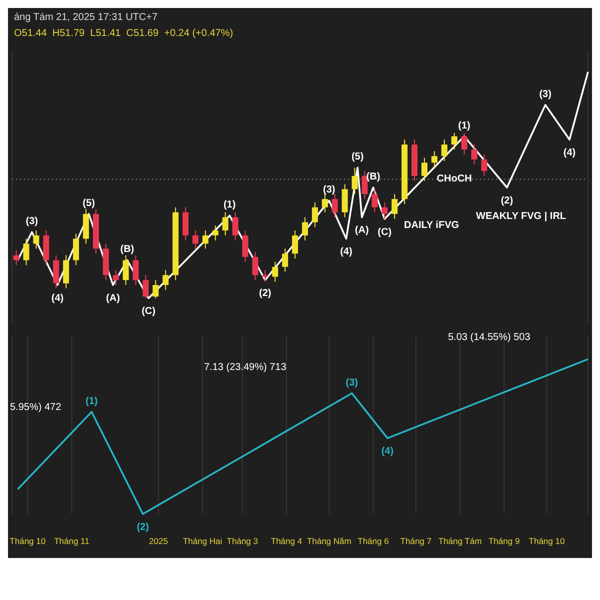  I want to click on text: 5.03 (14.55%) 503, so click(489, 338).